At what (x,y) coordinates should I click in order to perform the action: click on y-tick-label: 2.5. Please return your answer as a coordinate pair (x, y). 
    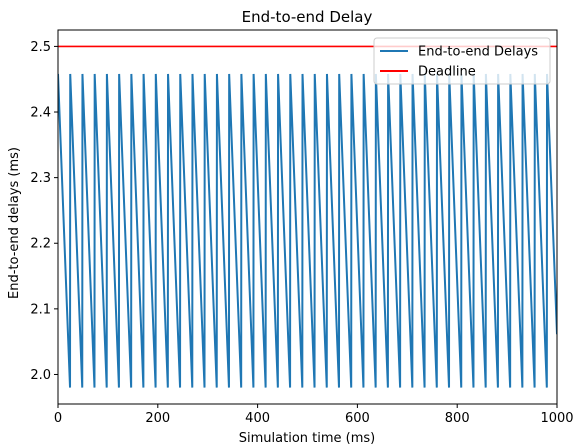
    Looking at the image, I should click on (40, 47).